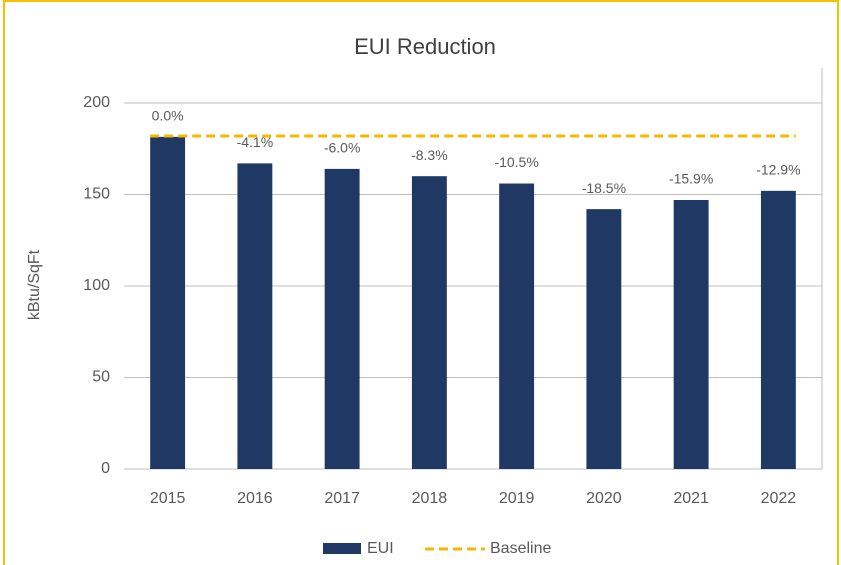 This screenshot has width=841, height=565. I want to click on y-tick-label: 200, so click(96, 102).